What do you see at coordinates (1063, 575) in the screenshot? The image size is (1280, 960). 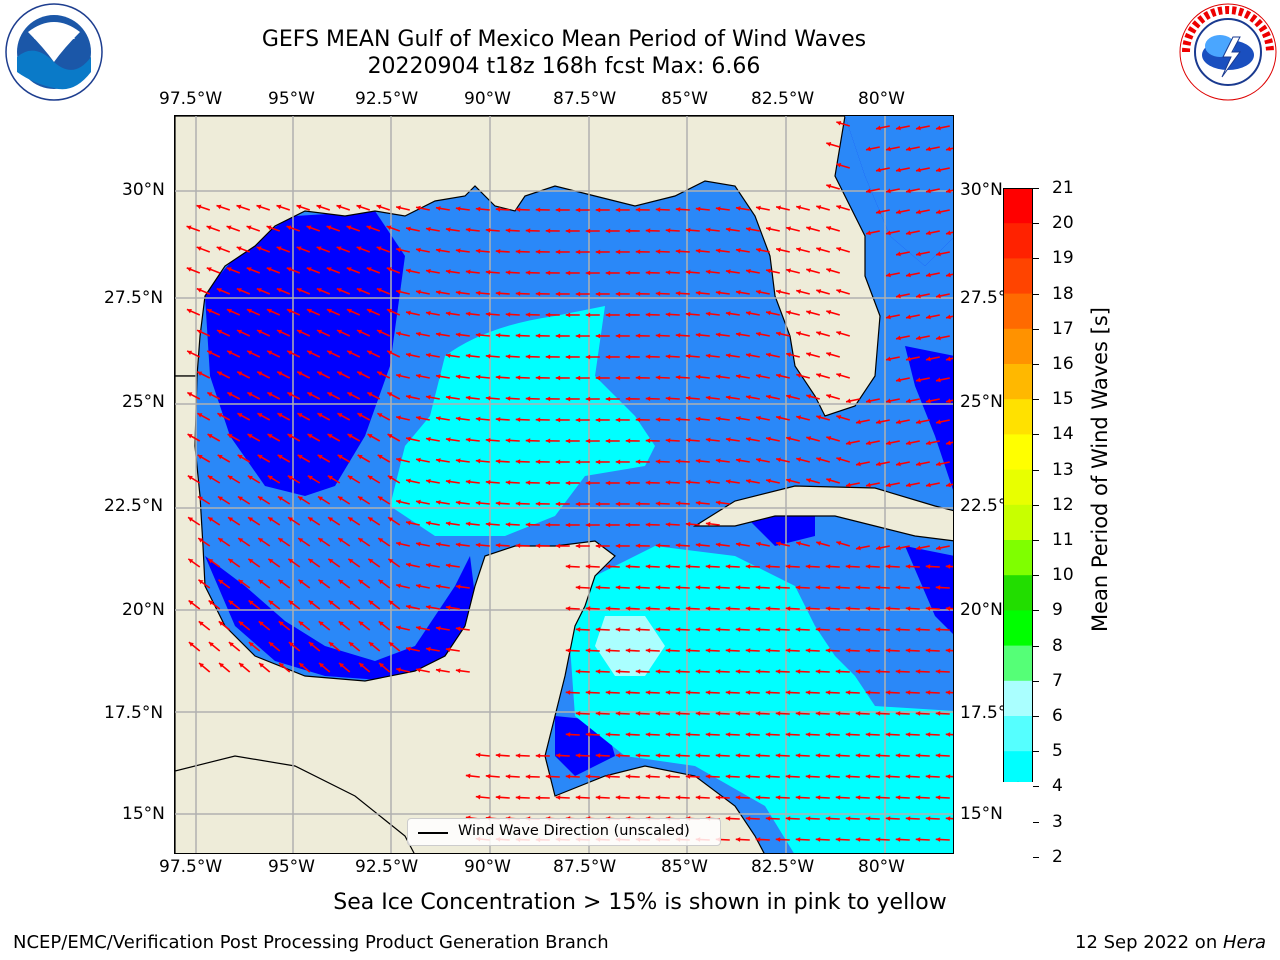 I see `colorbar-tick-label: 10` at bounding box center [1063, 575].